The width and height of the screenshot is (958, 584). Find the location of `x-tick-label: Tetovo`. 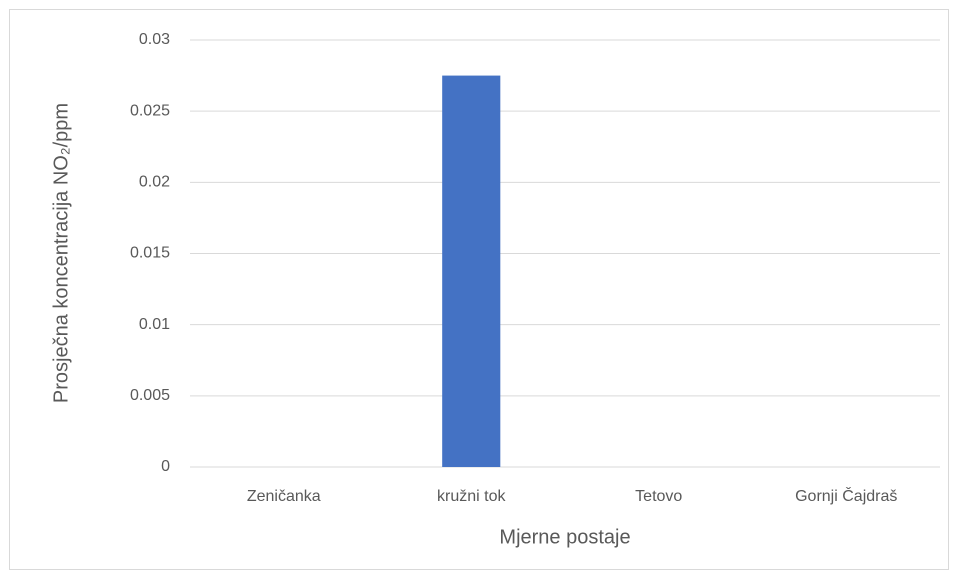

x-tick-label: Tetovo is located at coordinates (658, 496).